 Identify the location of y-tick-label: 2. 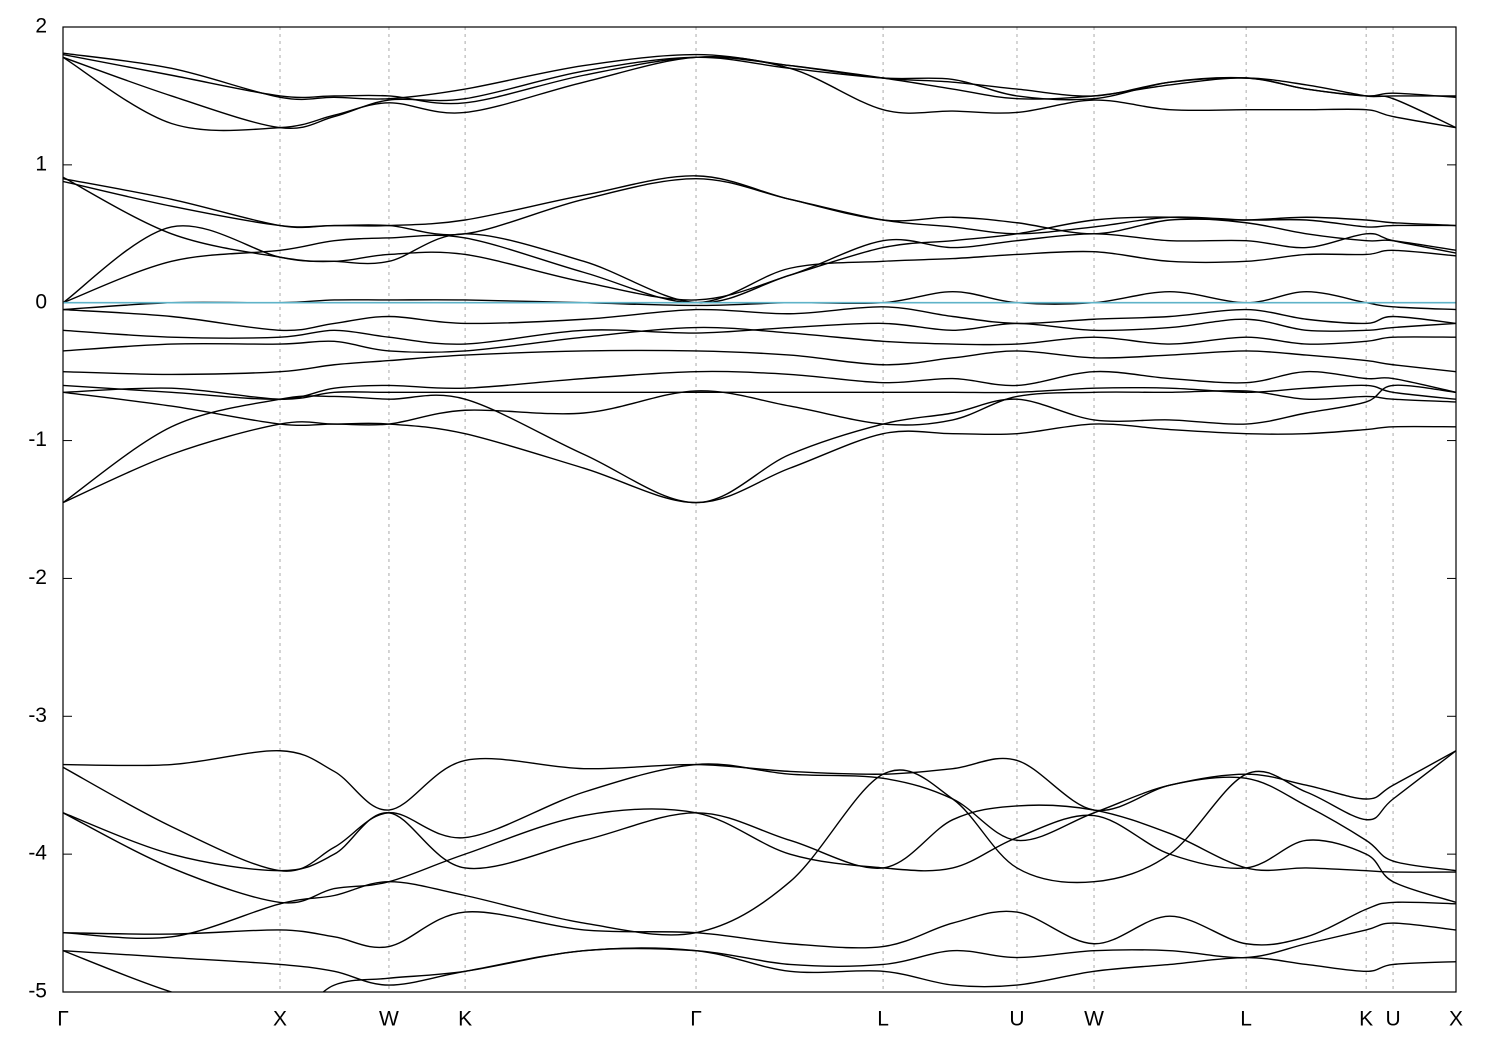
(41, 26).